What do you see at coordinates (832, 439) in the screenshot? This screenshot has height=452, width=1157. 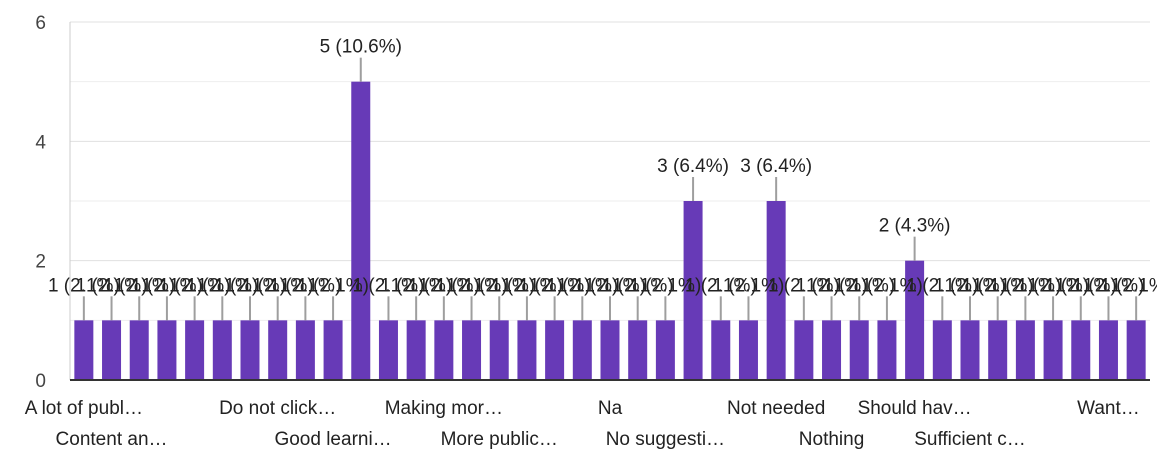 I see `x-category-label: Nothing` at bounding box center [832, 439].